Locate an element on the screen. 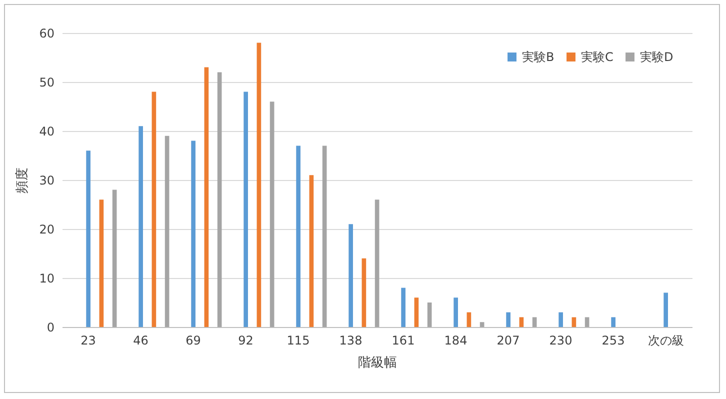  legend-label: 実験D is located at coordinates (657, 57).